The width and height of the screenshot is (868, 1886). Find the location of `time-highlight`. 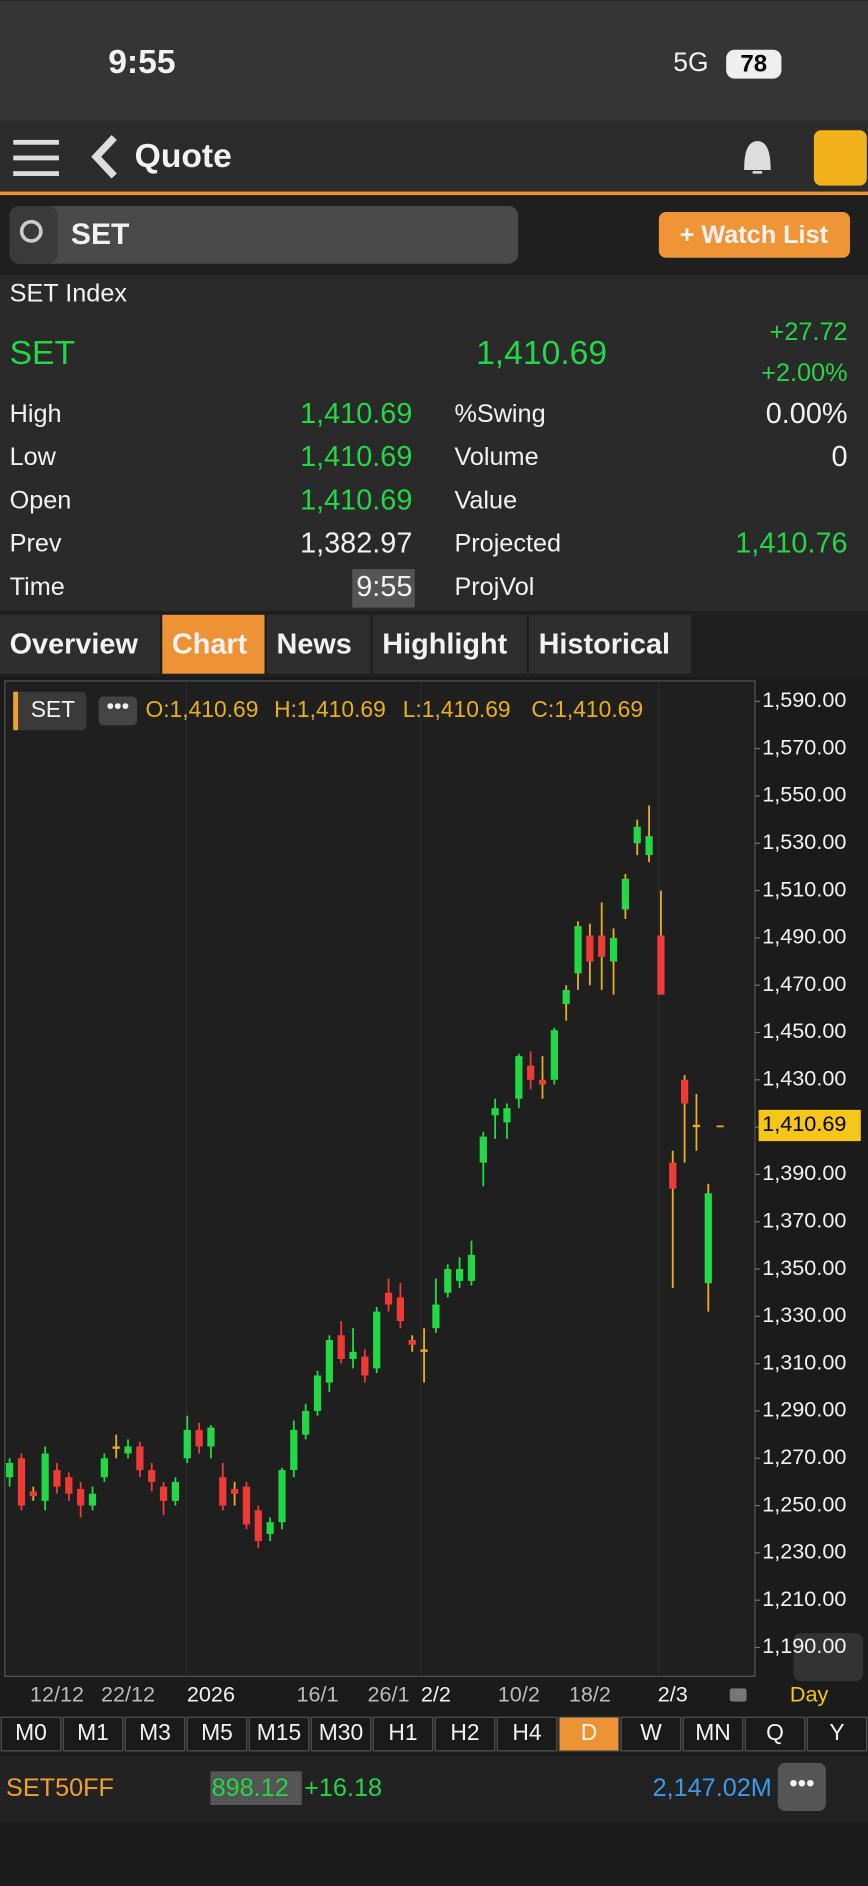

time-highlight is located at coordinates (383, 588).